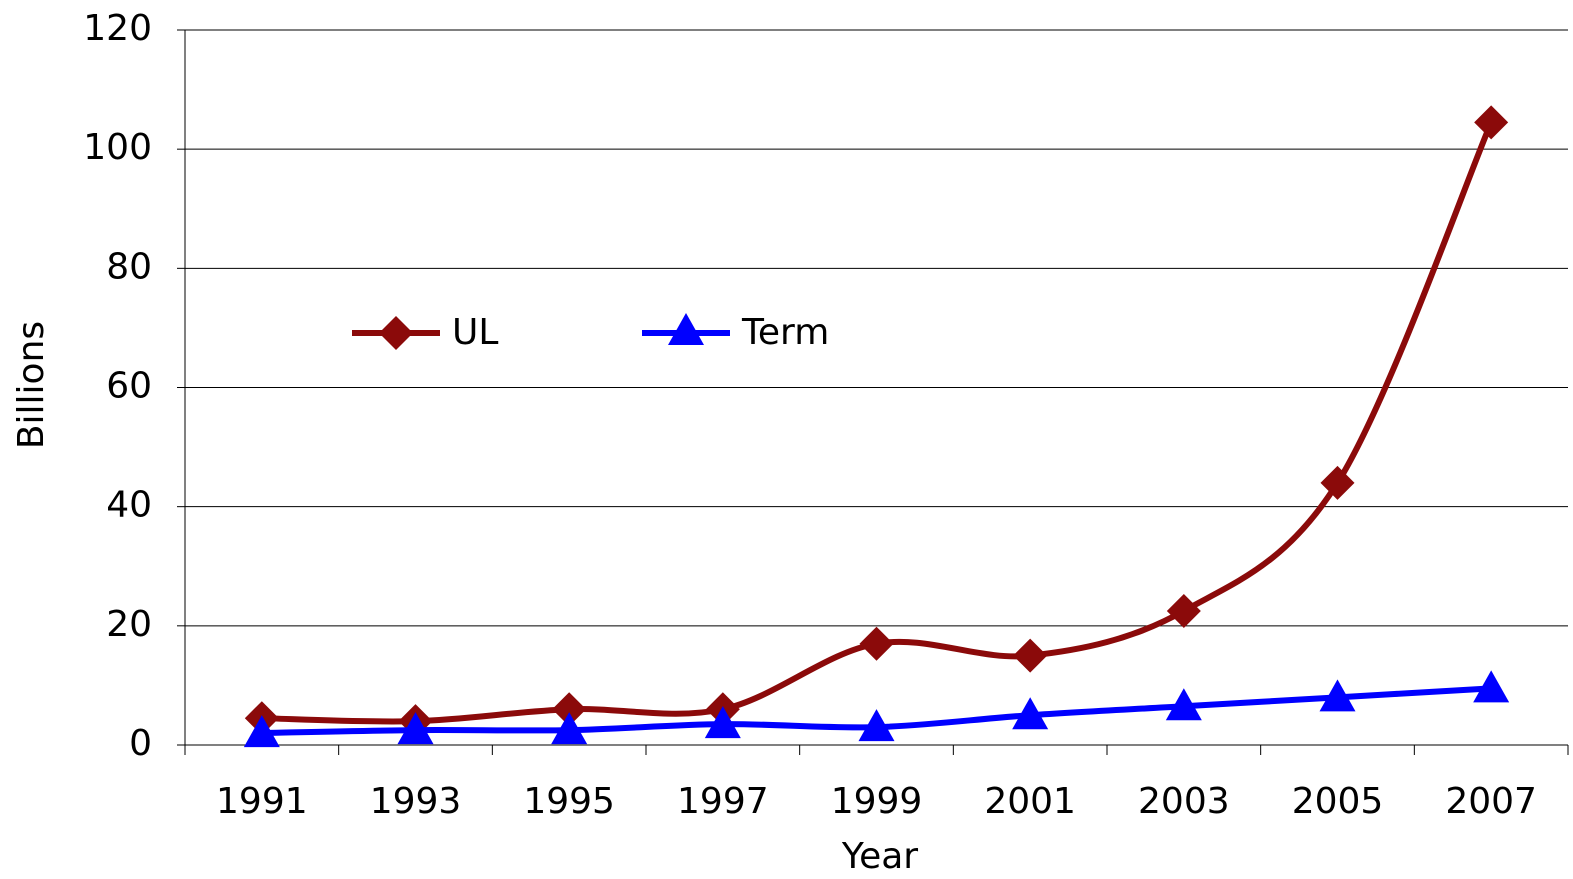 The image size is (1573, 879). What do you see at coordinates (129, 505) in the screenshot?
I see `y-tick-label: 40` at bounding box center [129, 505].